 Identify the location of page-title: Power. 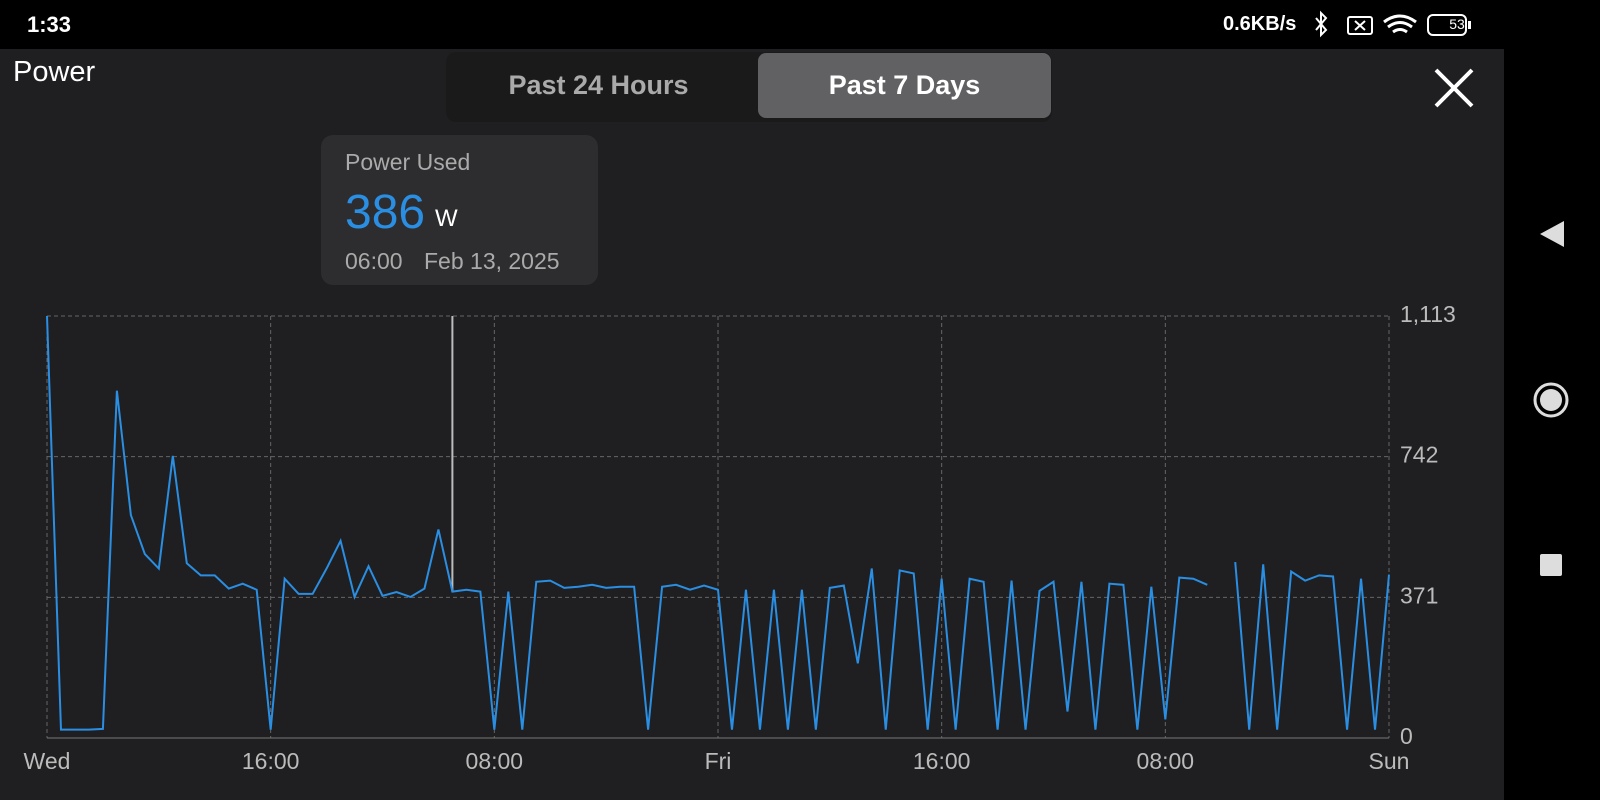
(54, 72).